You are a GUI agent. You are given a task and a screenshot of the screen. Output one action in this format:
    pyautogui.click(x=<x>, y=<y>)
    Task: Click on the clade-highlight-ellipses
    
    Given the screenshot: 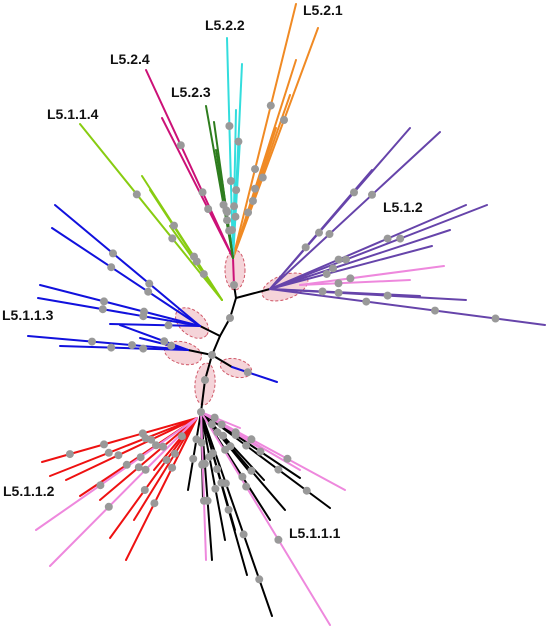 What is the action you would take?
    pyautogui.click(x=236, y=327)
    